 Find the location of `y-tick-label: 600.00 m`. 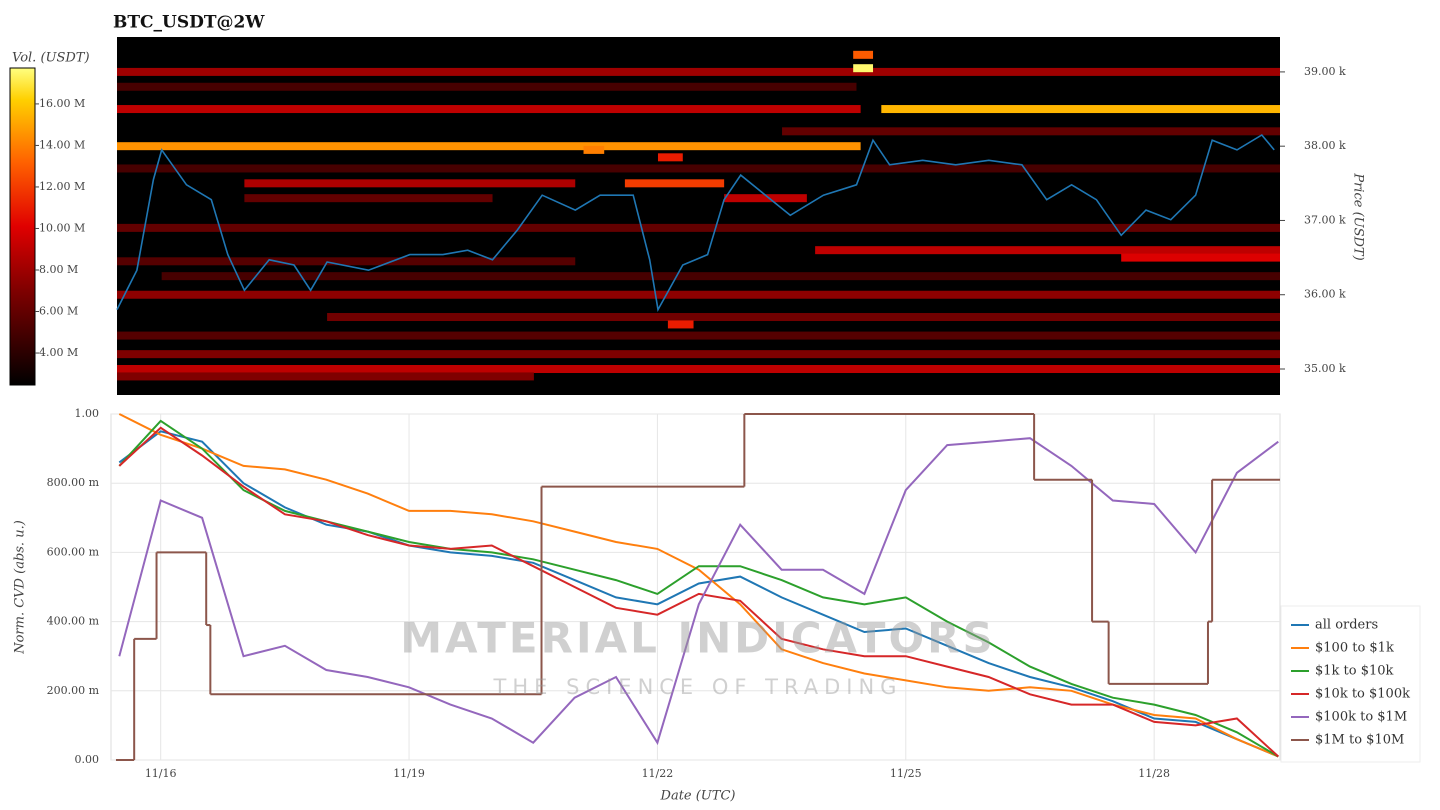

y-tick-label: 600.00 m is located at coordinates (73, 551).